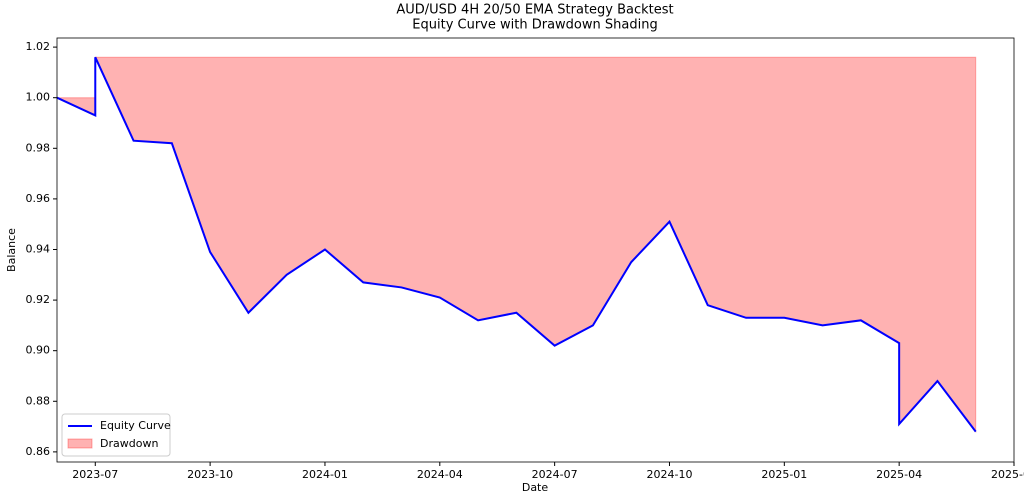 This screenshot has width=1024, height=496. I want to click on y-tick-label: 0.92, so click(38, 299).